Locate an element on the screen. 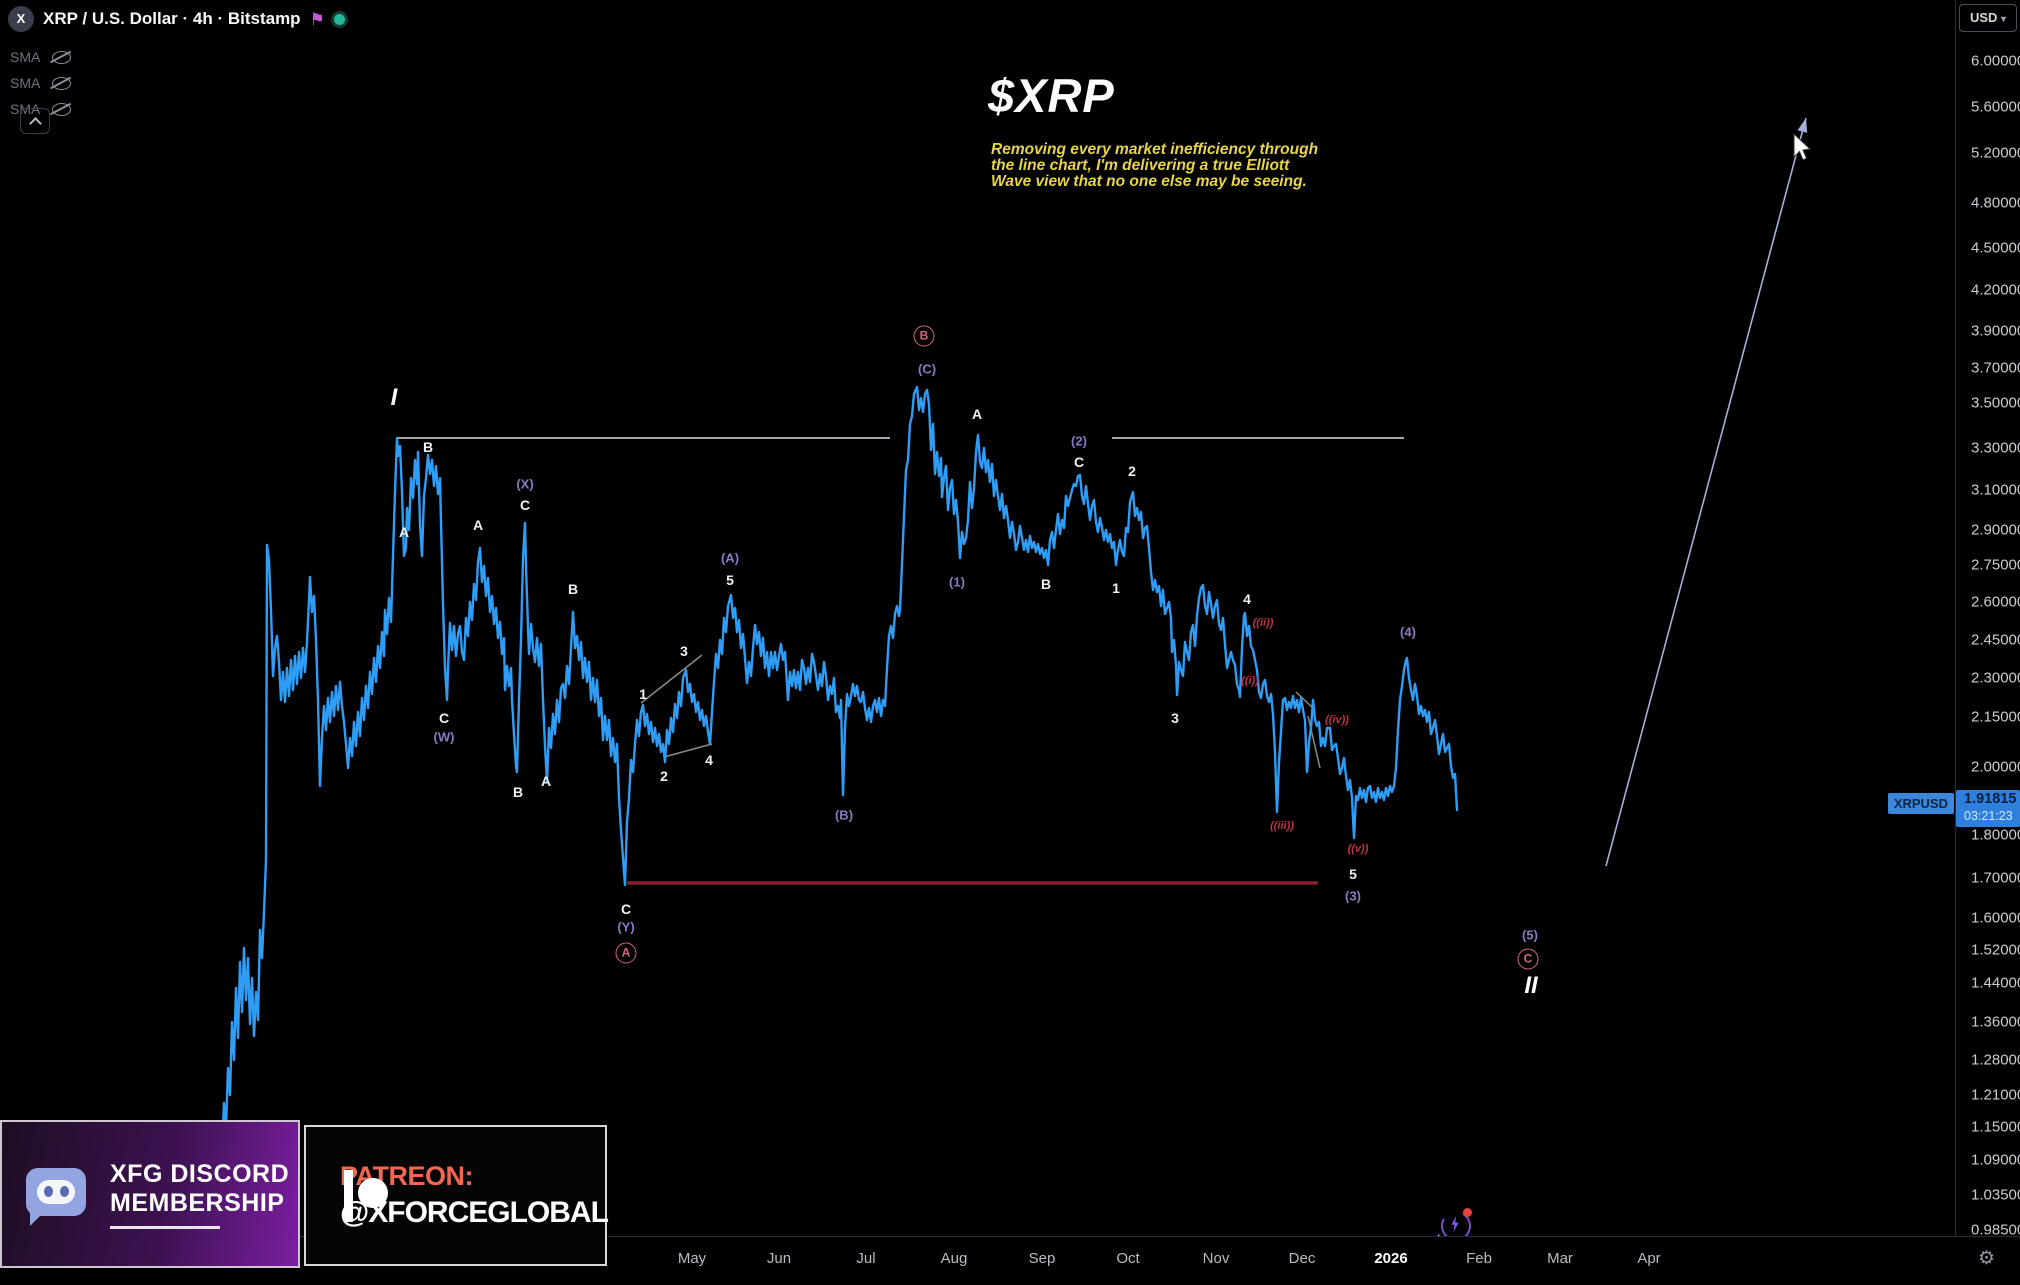 The width and height of the screenshot is (2020, 1285). price-tick-label: 2.90000 is located at coordinates (1995, 530).